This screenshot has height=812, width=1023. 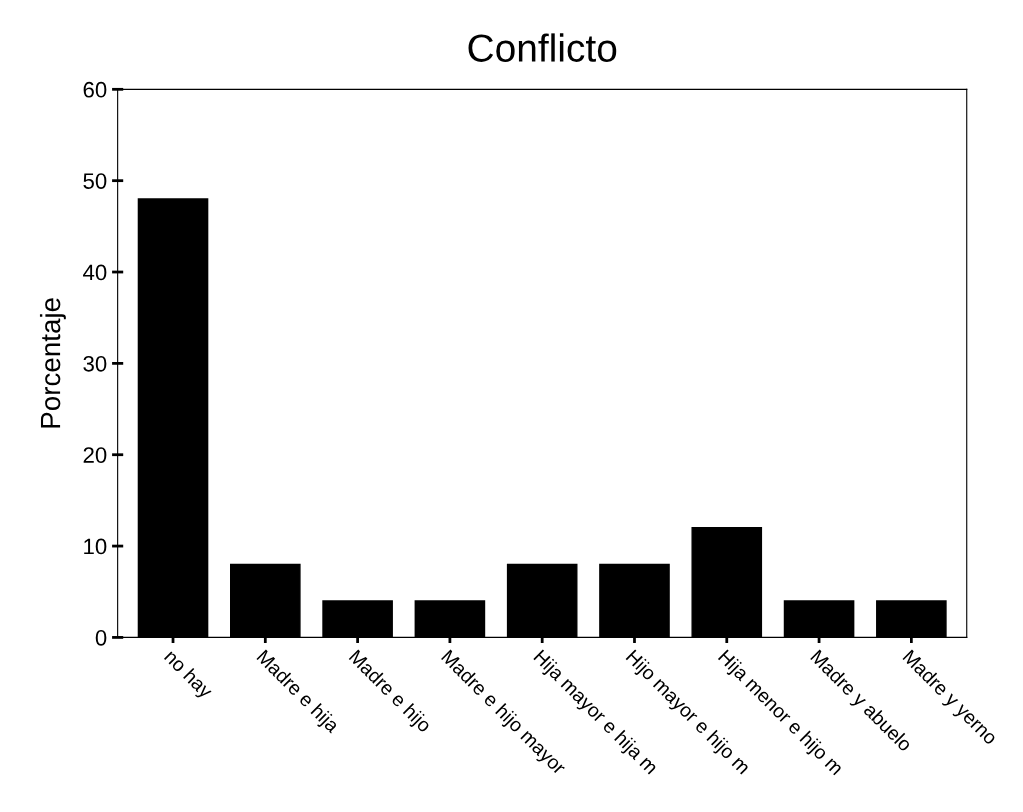 I want to click on y-tick-label: 10, so click(x=95, y=546).